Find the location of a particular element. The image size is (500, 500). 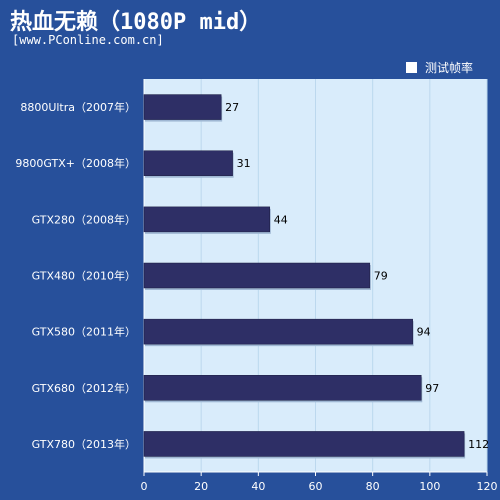

x-tick-label: 80 is located at coordinates (373, 486).